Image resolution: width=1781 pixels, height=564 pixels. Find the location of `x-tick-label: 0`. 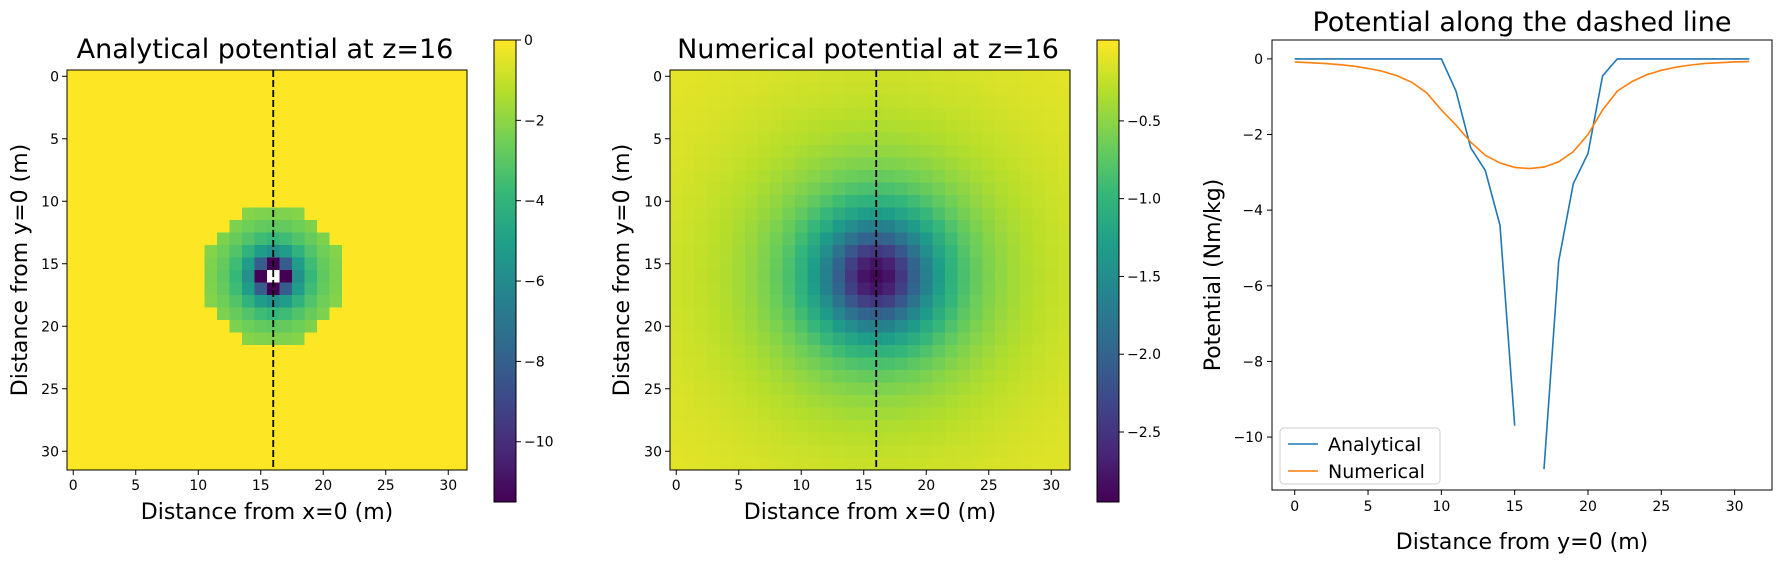

x-tick-label: 0 is located at coordinates (676, 486).